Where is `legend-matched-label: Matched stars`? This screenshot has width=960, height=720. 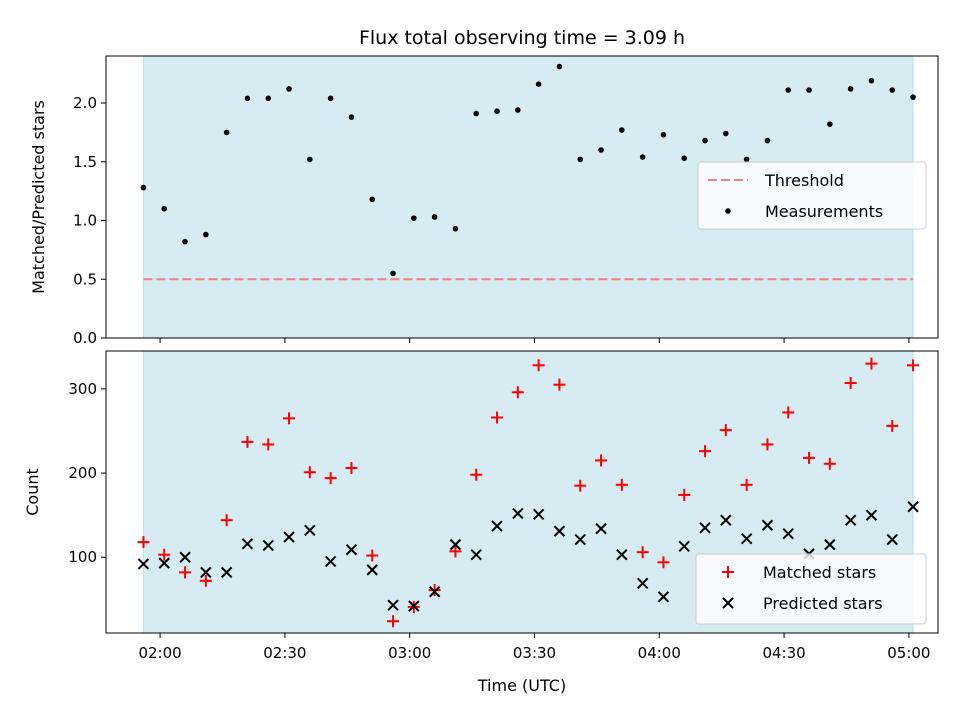
legend-matched-label: Matched stars is located at coordinates (819, 572).